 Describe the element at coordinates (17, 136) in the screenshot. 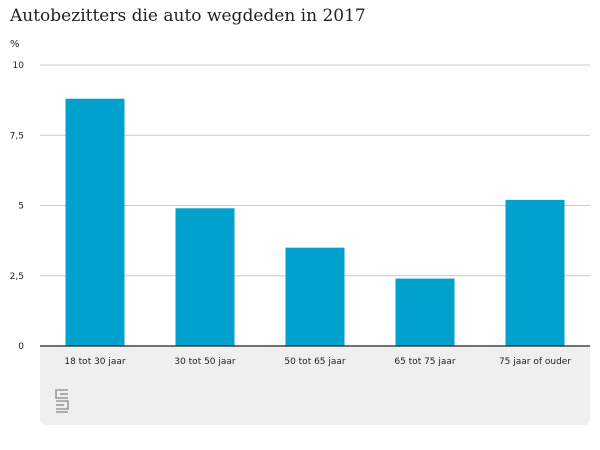

I see `y-tick-label: 7,5` at that location.